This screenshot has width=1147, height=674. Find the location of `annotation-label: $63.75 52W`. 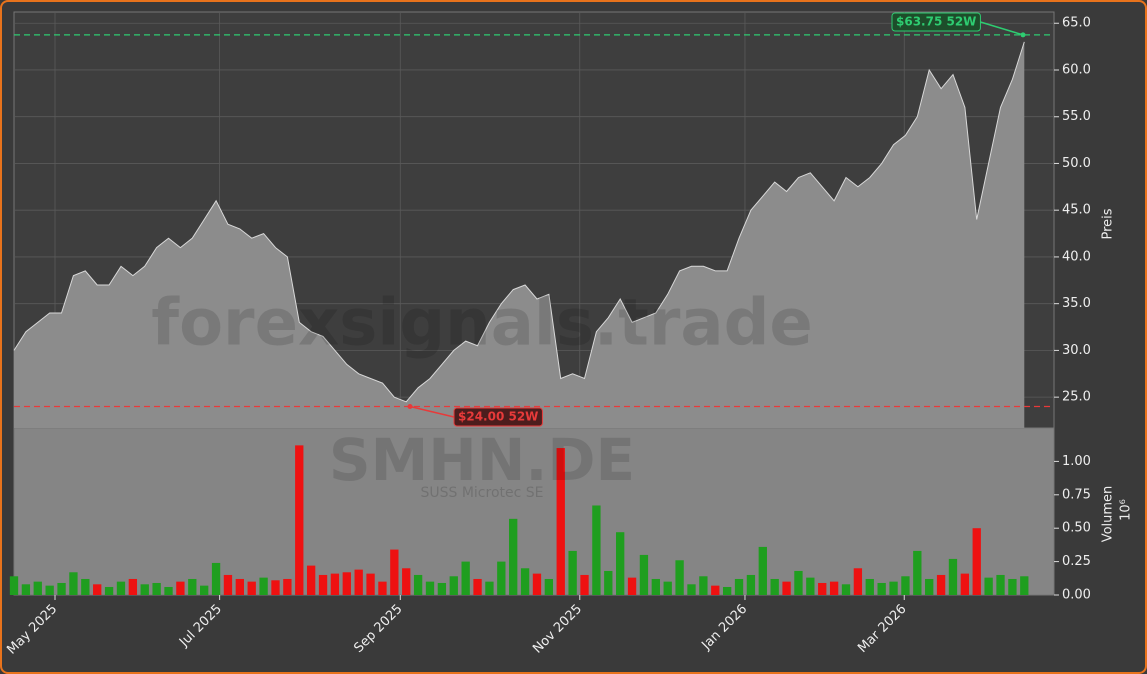

annotation-label: $63.75 52W is located at coordinates (936, 22).